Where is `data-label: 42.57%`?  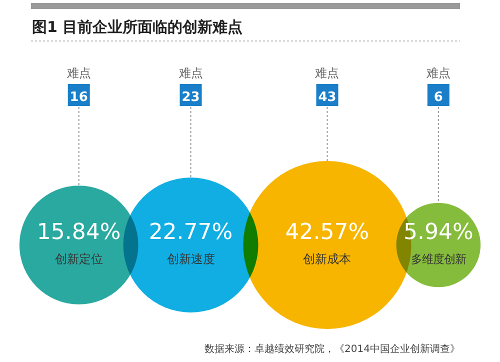
data-label: 42.57% is located at coordinates (327, 232).